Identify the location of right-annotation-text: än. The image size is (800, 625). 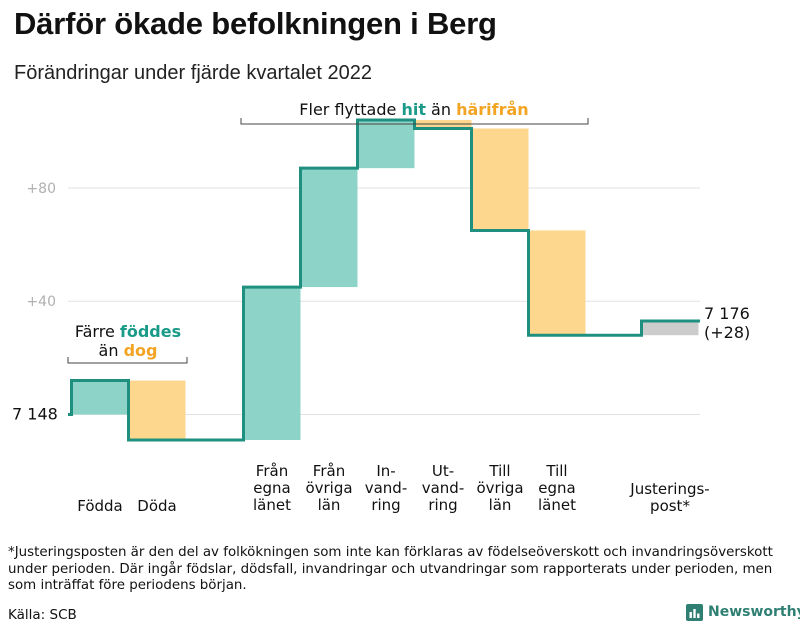
(441, 109).